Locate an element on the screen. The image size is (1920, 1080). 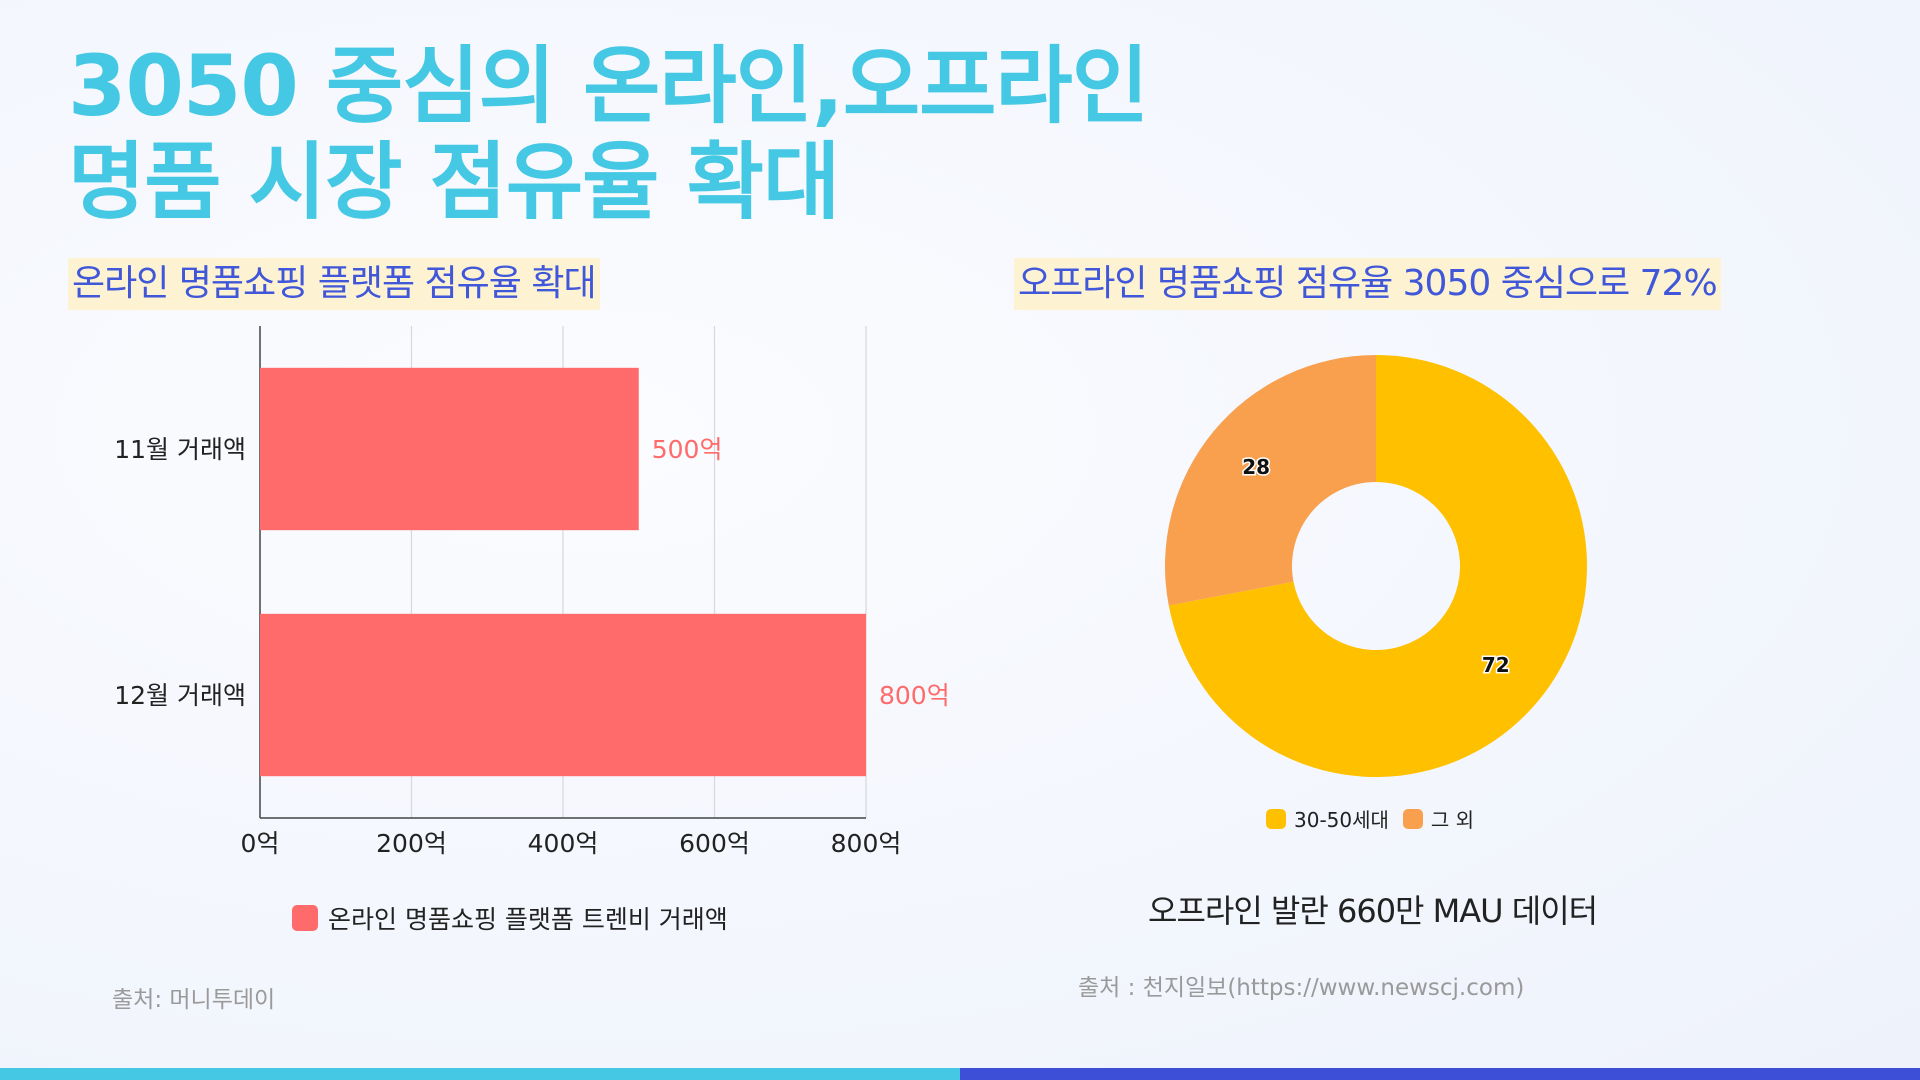
page-title: 3050 중심의 온라인,오프라인 명품 시장 점유율 확대 is located at coordinates (608, 134).